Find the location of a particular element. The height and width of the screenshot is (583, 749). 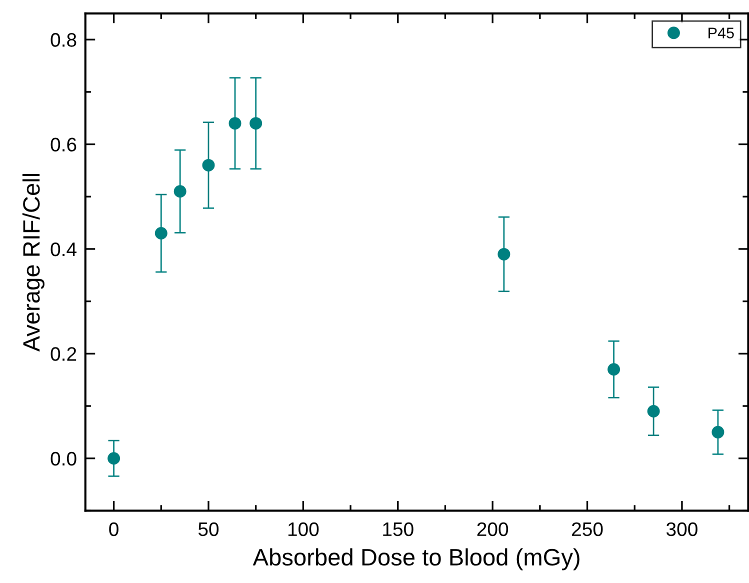

y-tick-label: 0.2 is located at coordinates (63, 354).